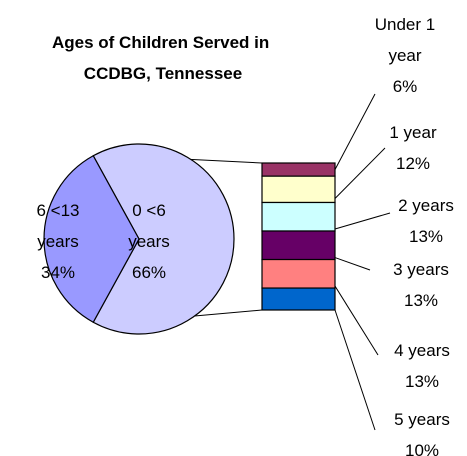 This screenshot has height=456, width=467. I want to click on pie-label-0-6-years-line: 66%, so click(149, 272).